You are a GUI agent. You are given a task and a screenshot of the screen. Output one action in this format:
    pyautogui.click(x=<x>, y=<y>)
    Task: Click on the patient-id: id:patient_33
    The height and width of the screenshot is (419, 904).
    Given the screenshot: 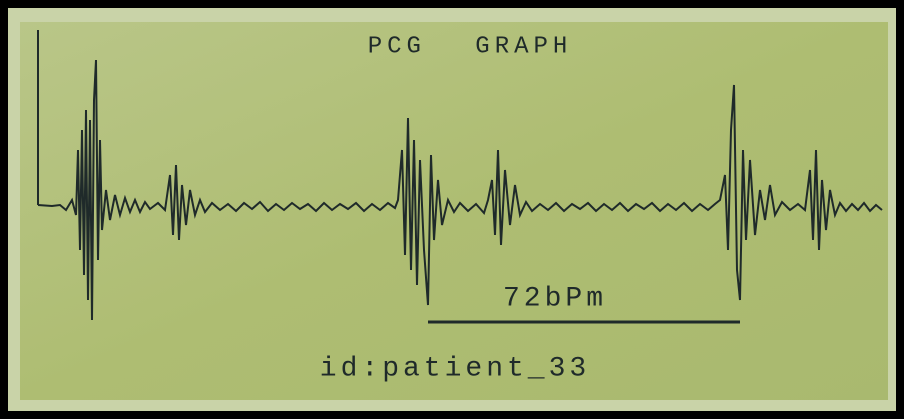 What is the action you would take?
    pyautogui.click(x=455, y=368)
    